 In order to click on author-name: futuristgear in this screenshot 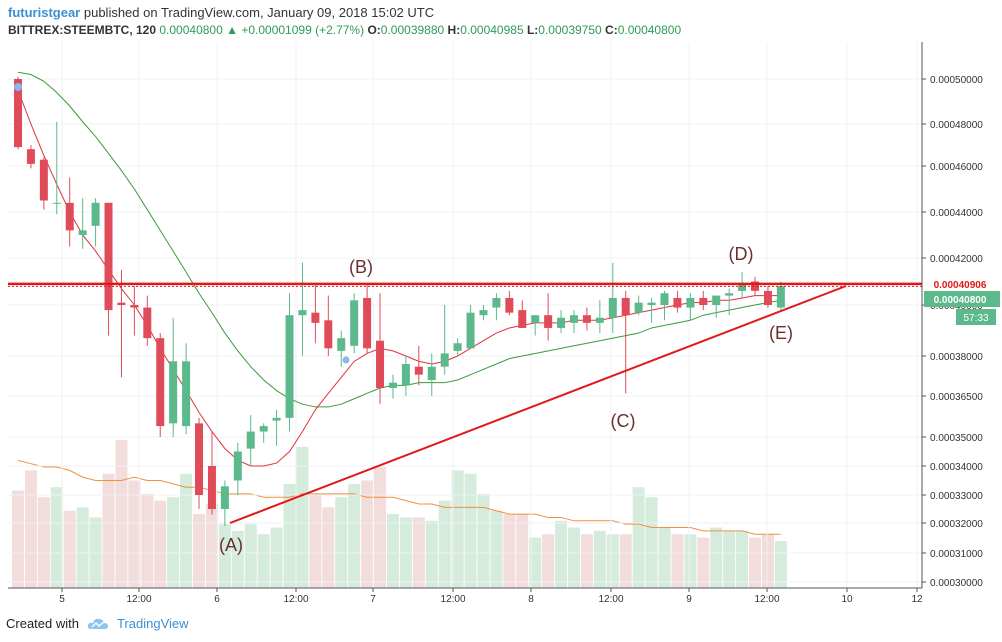, I will do `click(44, 12)`.